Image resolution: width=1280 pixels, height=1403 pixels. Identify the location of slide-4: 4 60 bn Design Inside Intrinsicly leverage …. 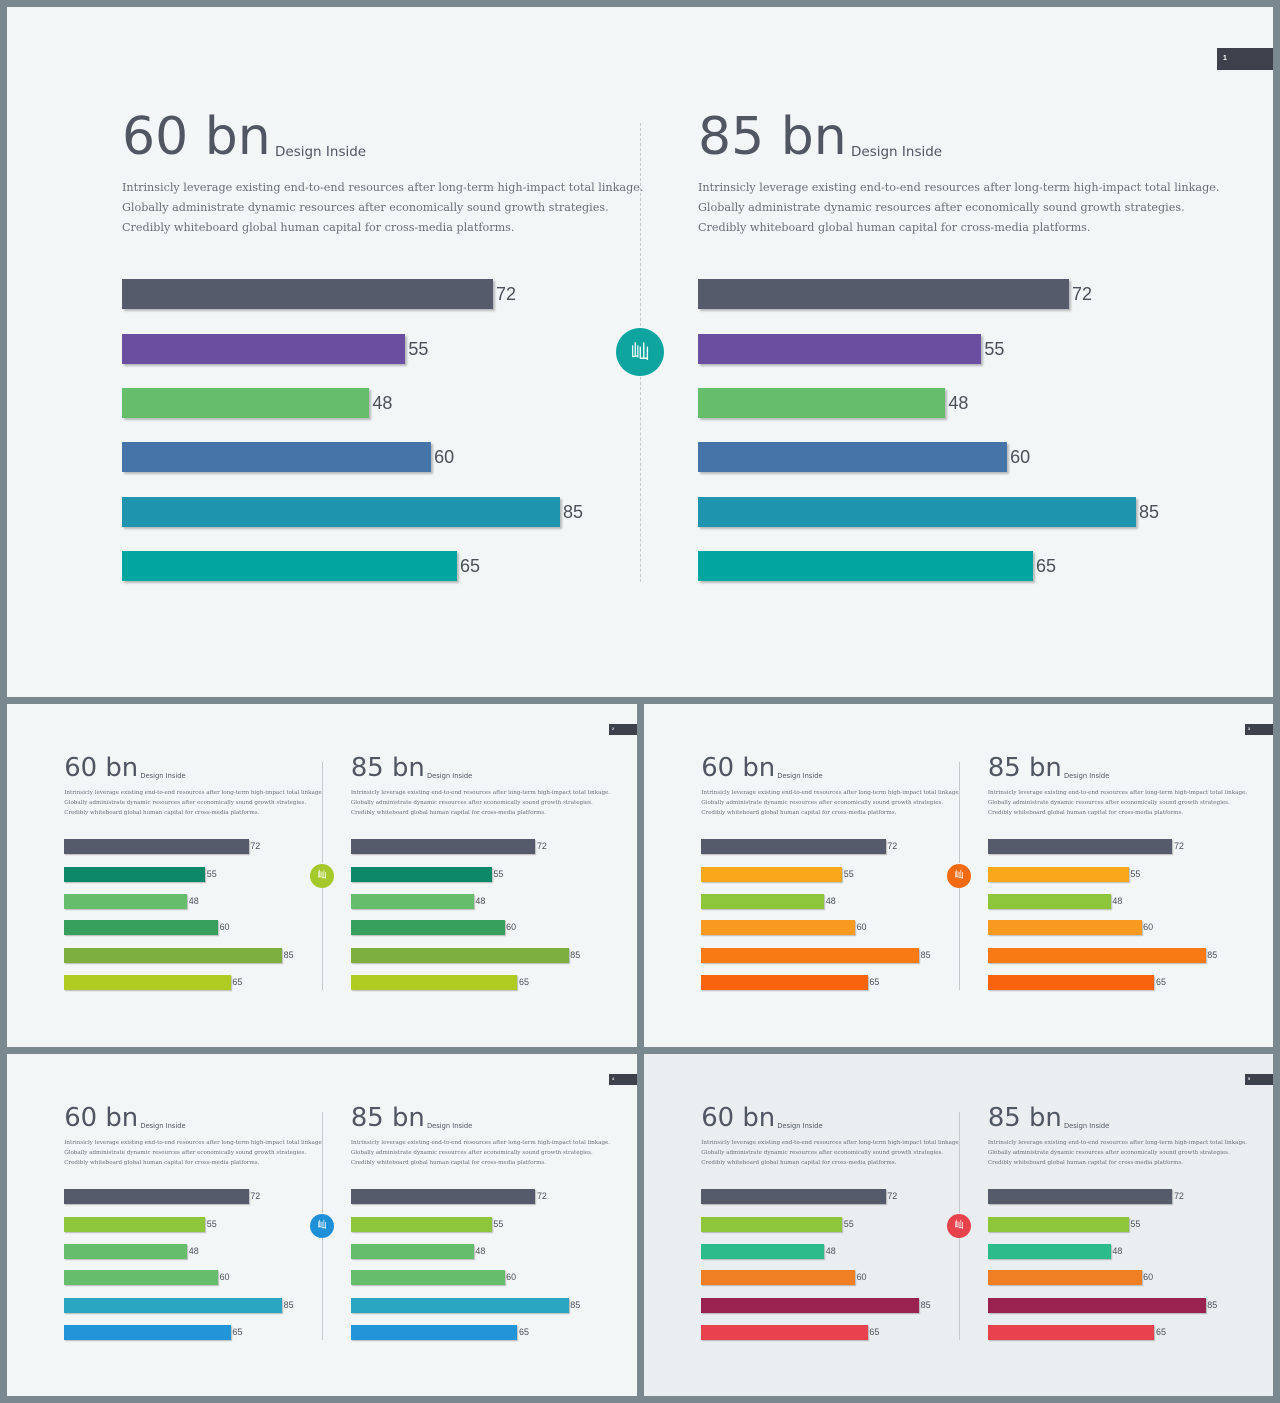
(322, 1225).